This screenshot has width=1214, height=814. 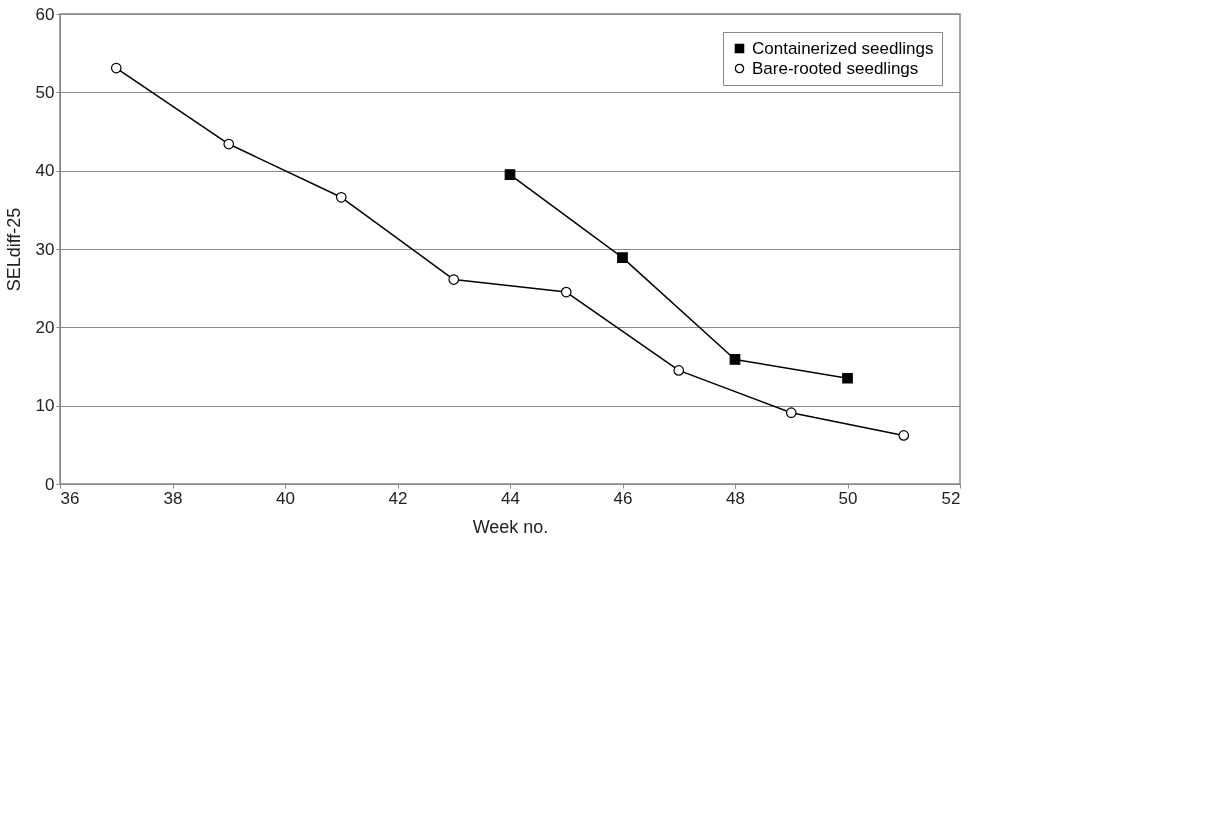 I want to click on y-tick-label: 50, so click(x=45, y=92).